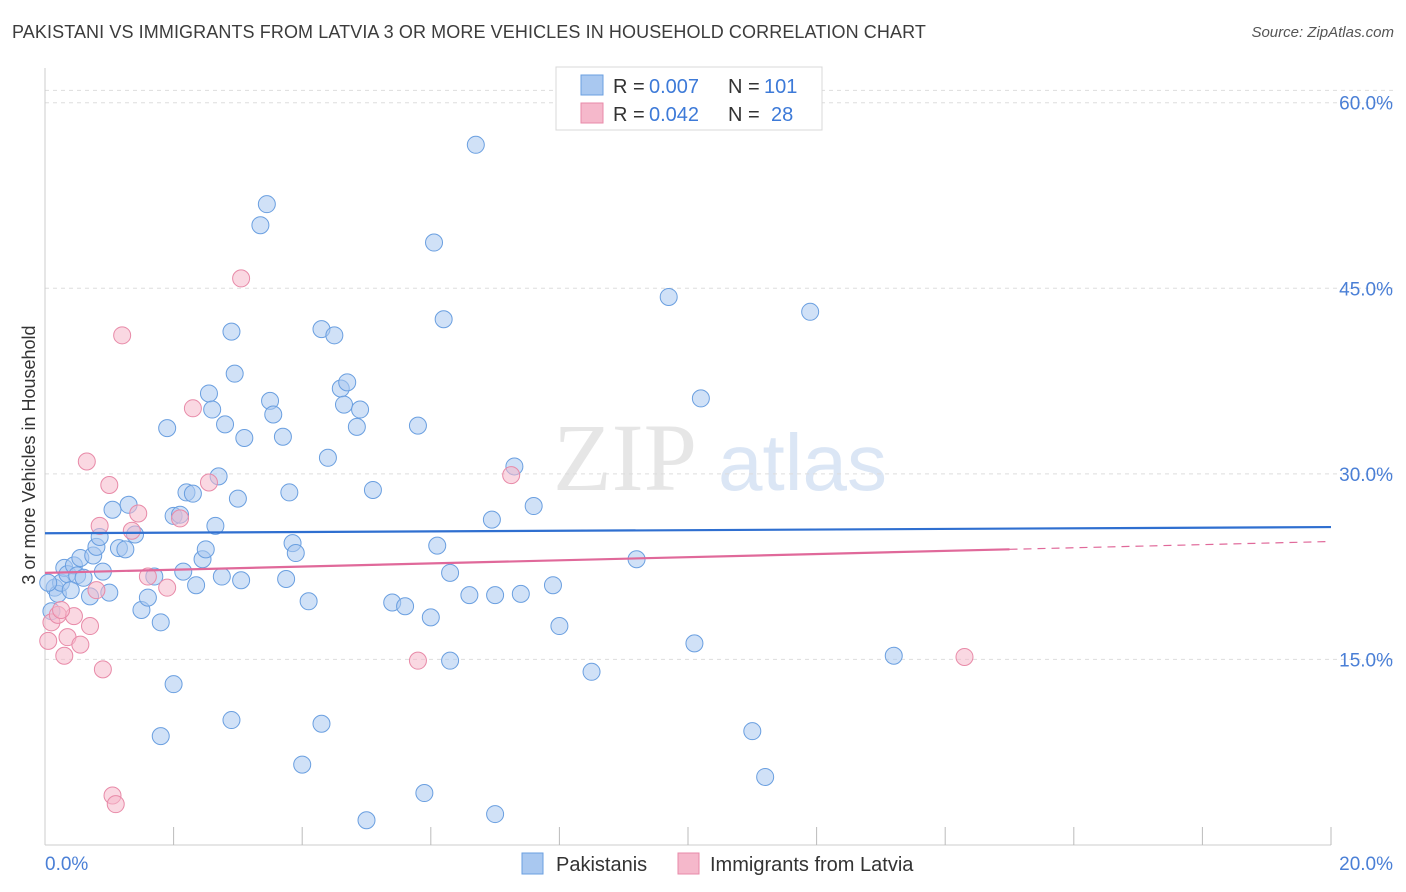 The width and height of the screenshot is (1406, 892). Describe the element at coordinates (1366, 864) in the screenshot. I see `x-tick-label: 20.0%` at that location.